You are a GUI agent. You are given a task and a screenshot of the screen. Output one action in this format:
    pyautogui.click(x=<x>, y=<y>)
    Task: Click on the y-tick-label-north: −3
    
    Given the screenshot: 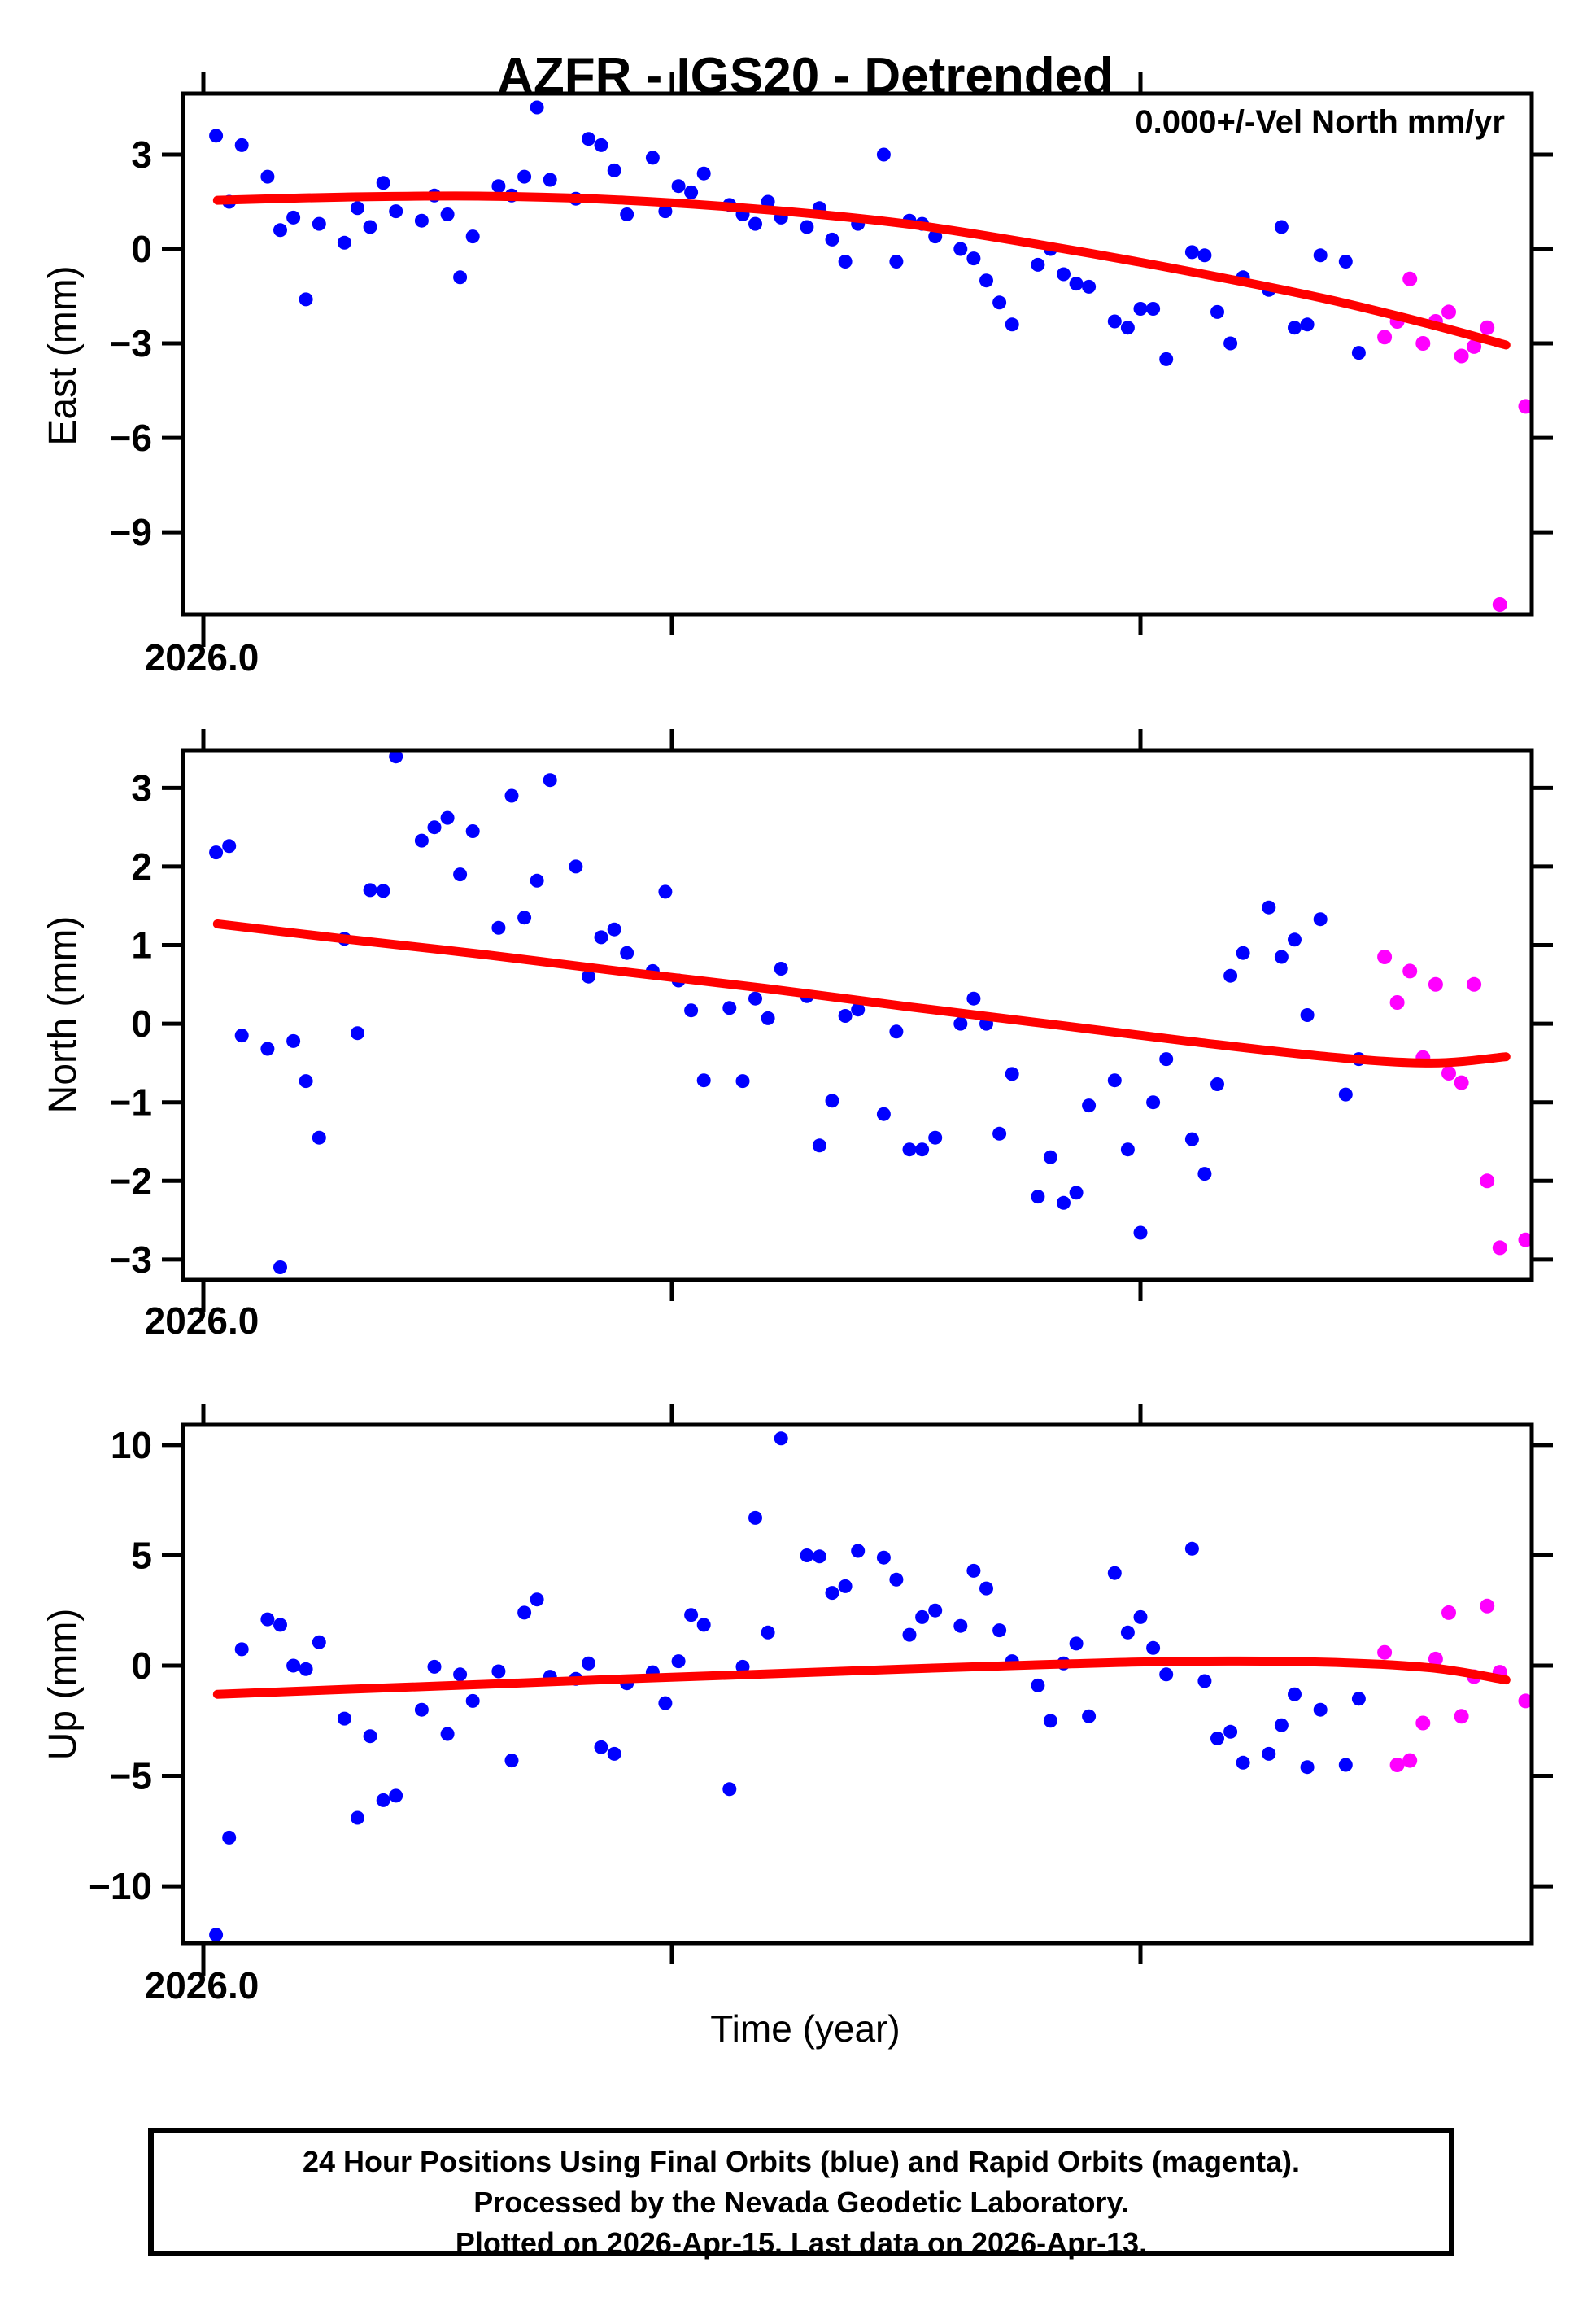 What is the action you would take?
    pyautogui.click(x=131, y=1259)
    